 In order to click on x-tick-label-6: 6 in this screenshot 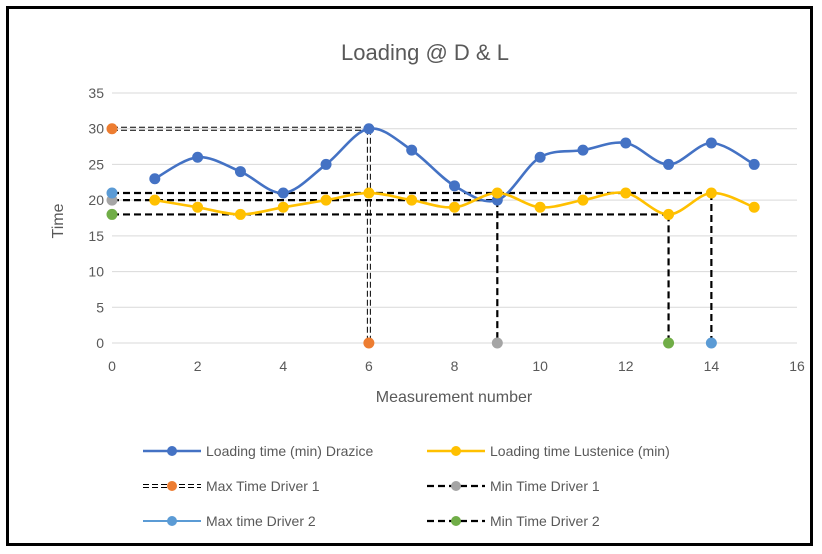, I will do `click(369, 366)`.